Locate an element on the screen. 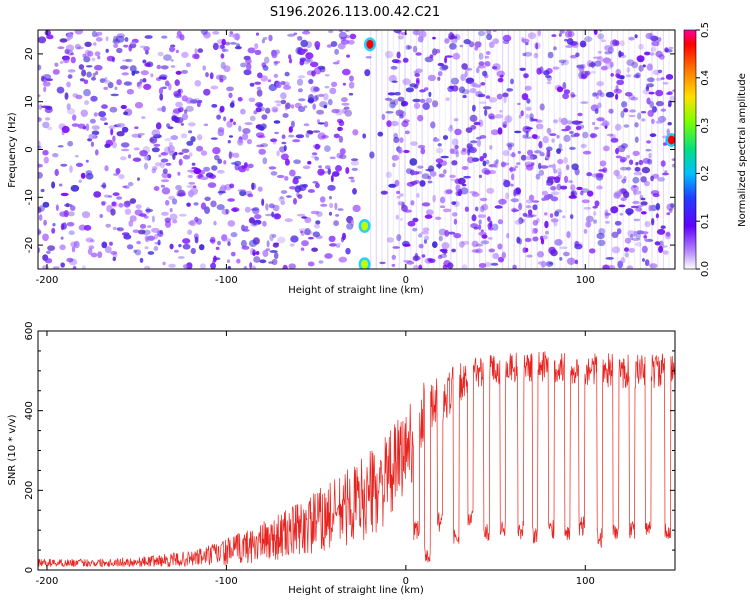 The height and width of the screenshot is (600, 750). x-tick-label: 100 is located at coordinates (585, 581).